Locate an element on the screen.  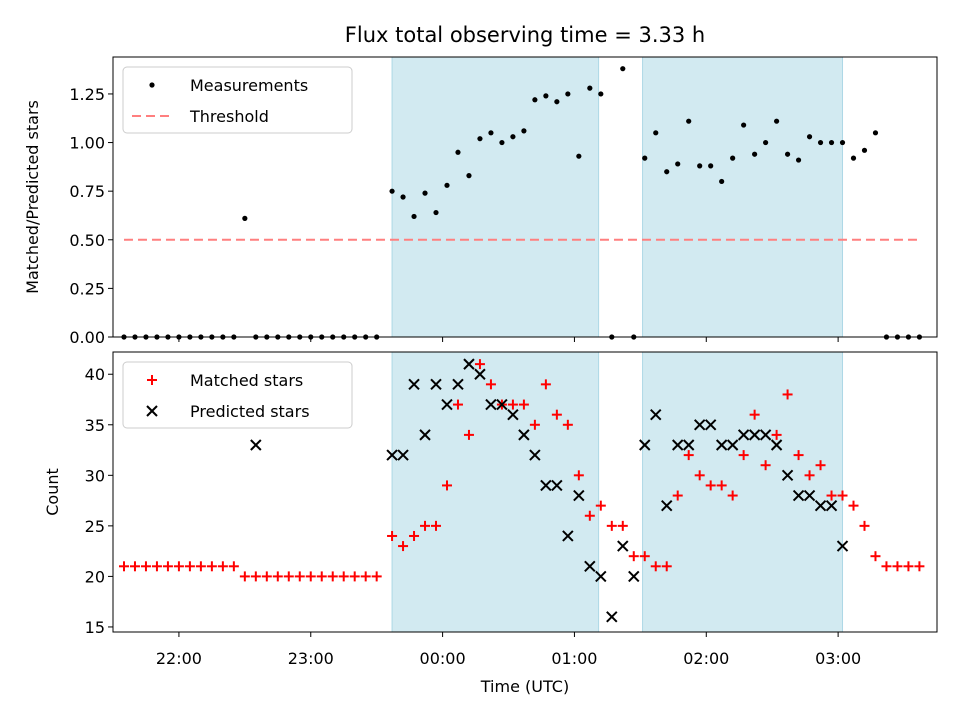
y-tick-label: 1.25 is located at coordinates (87, 94).